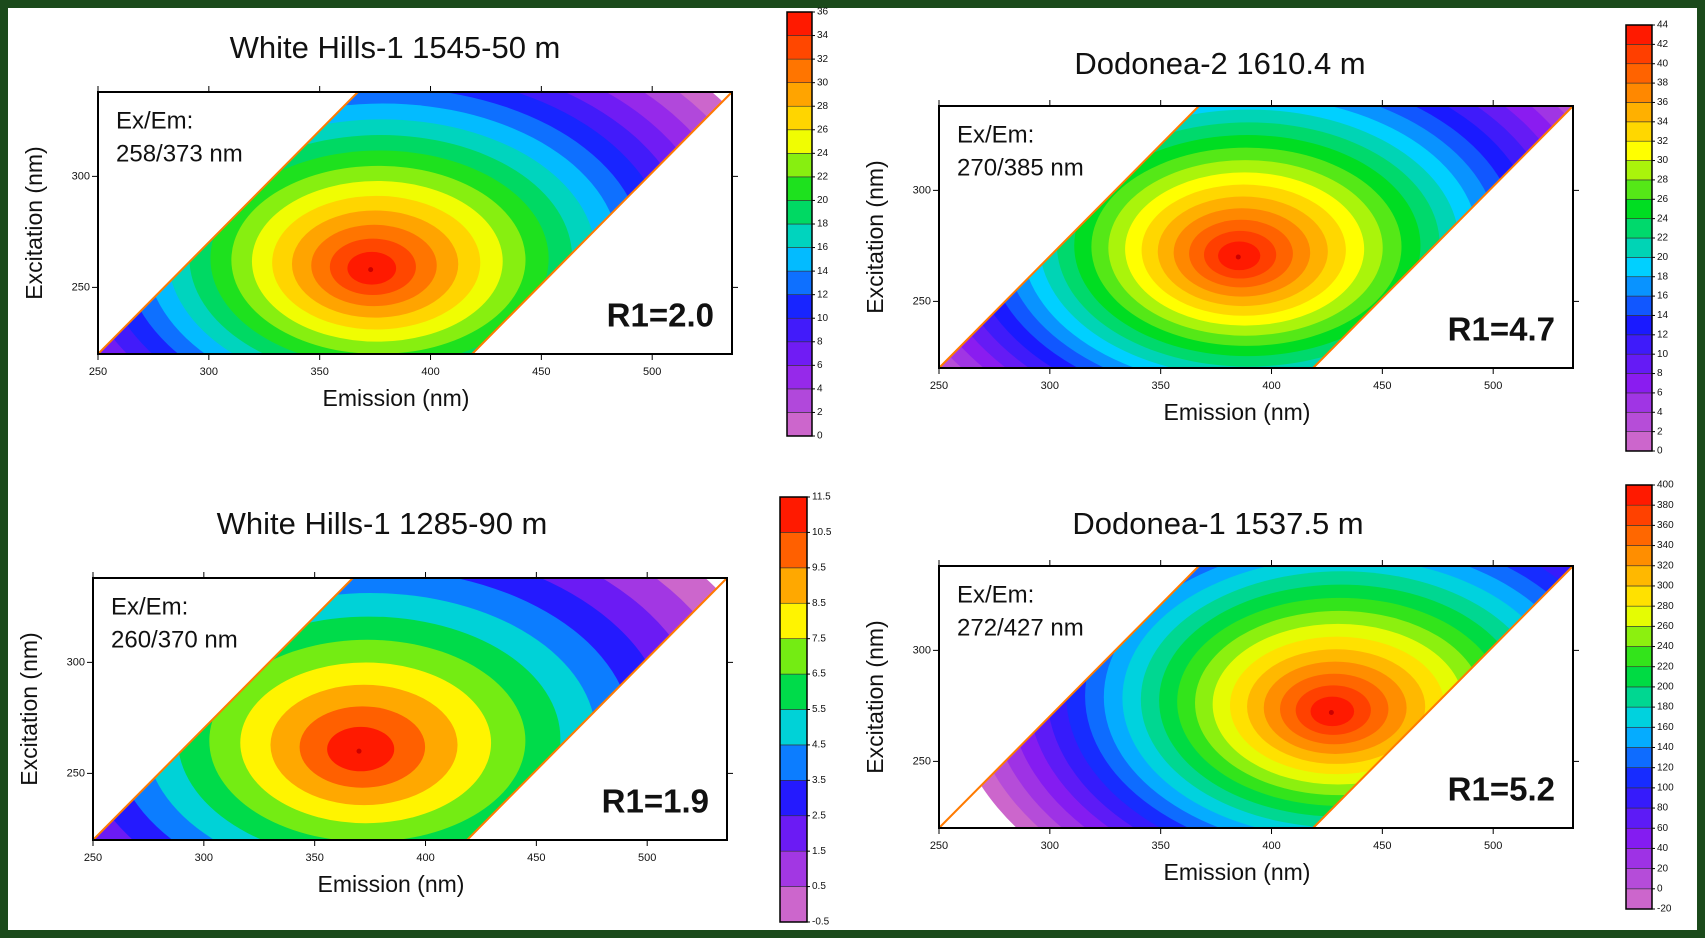 Image resolution: width=1705 pixels, height=938 pixels. What do you see at coordinates (823, 153) in the screenshot?
I see `colorbar-label: 24` at bounding box center [823, 153].